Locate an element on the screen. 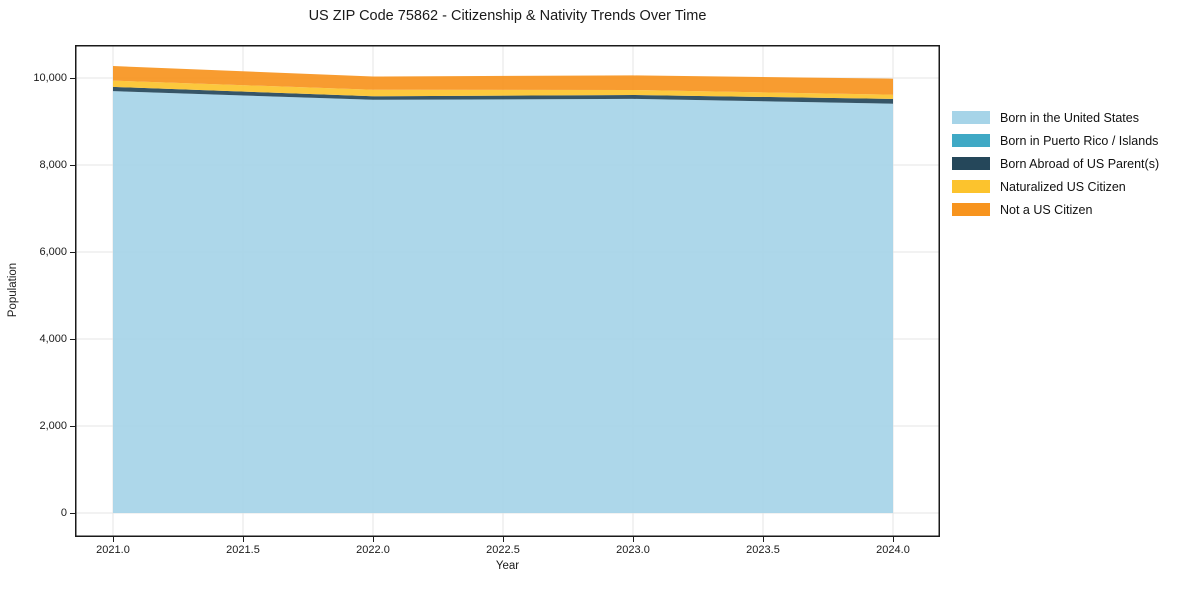 This screenshot has height=590, width=1189. legend-label: Naturalized US Citizen is located at coordinates (1063, 186).